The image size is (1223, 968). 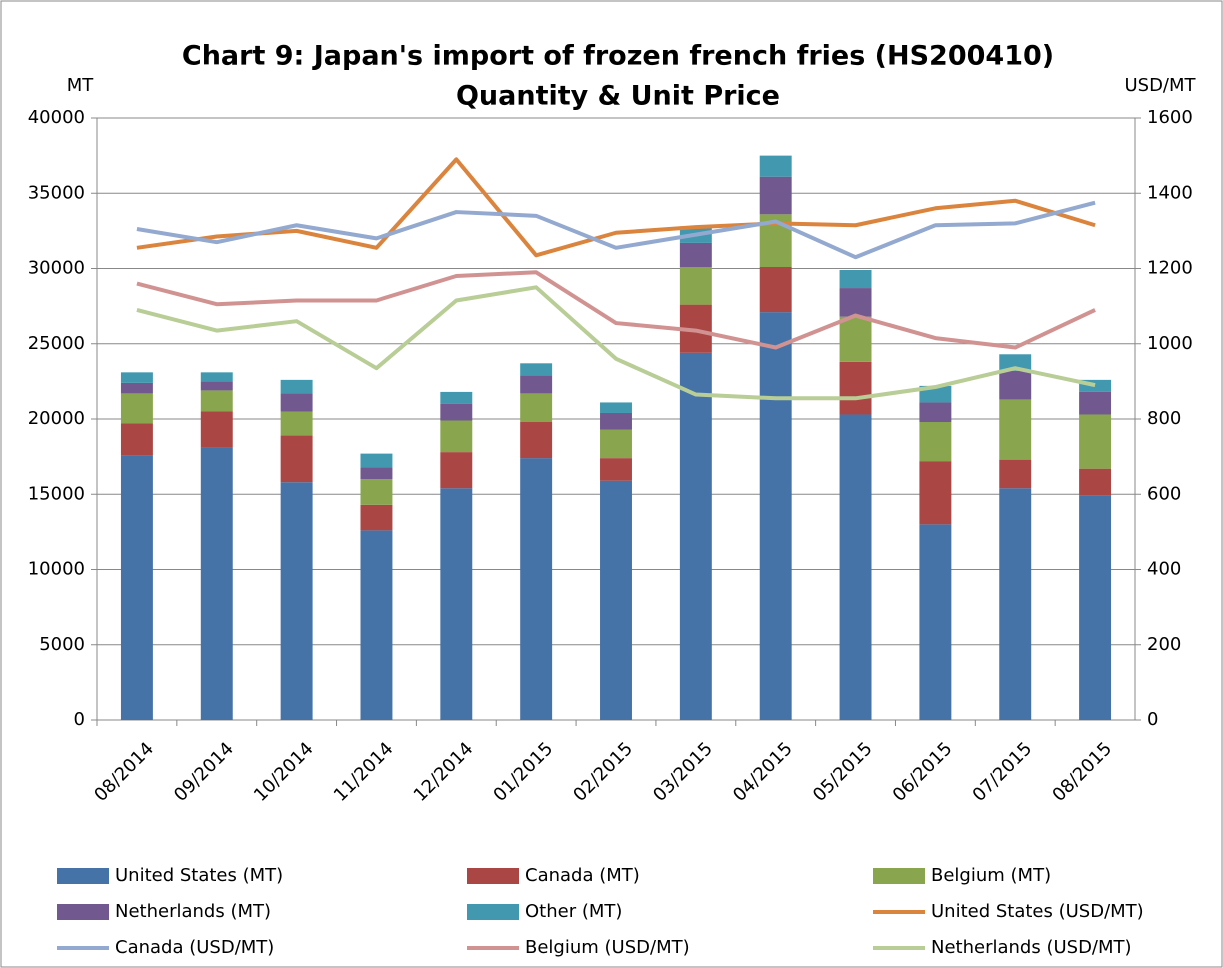 What do you see at coordinates (1164, 644) in the screenshot?
I see `y2-tick-label: 200` at bounding box center [1164, 644].